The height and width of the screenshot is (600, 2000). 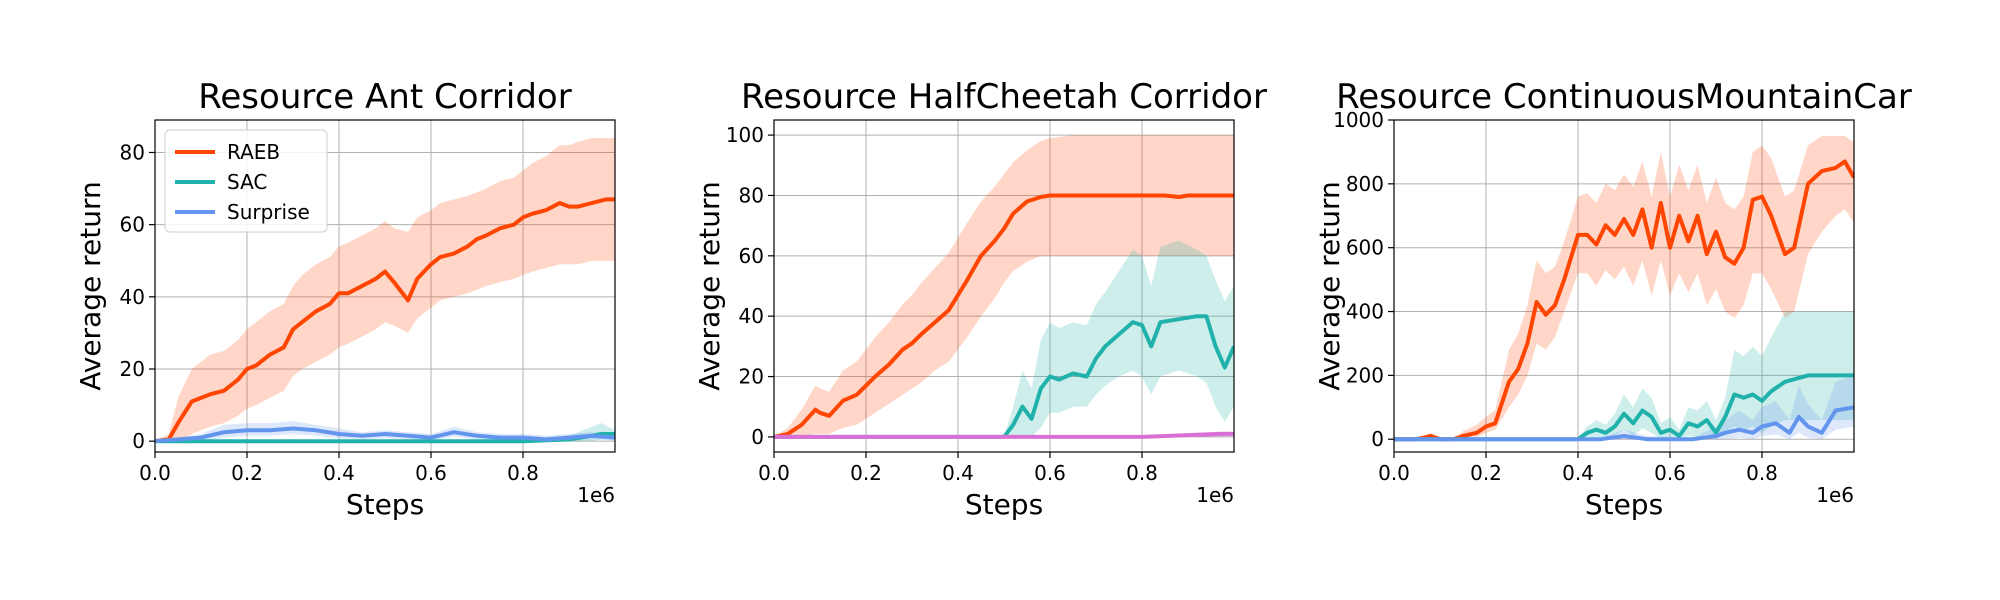 I want to click on band-surprise, so click(x=1624, y=407).